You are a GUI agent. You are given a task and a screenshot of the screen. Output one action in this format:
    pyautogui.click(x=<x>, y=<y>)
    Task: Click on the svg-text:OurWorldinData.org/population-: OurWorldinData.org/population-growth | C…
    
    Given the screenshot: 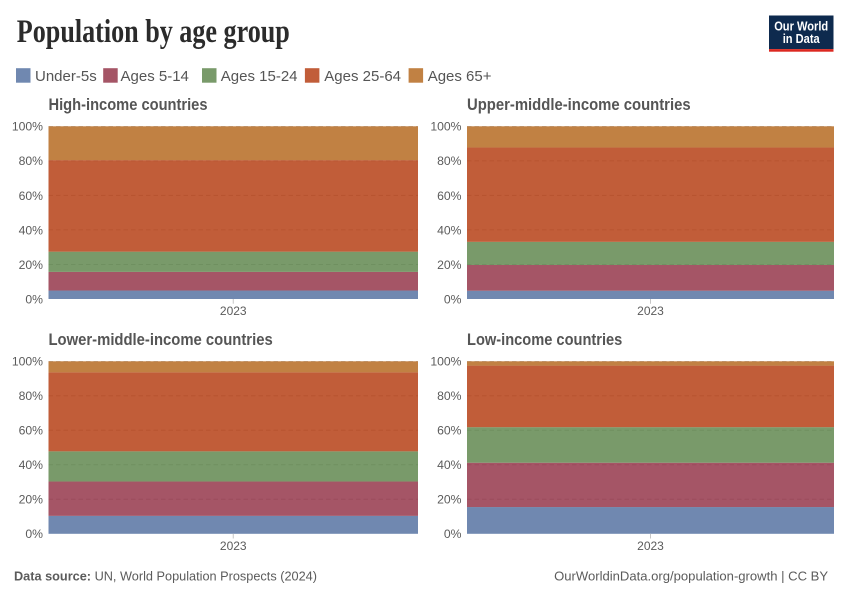 What is the action you would take?
    pyautogui.click(x=691, y=576)
    